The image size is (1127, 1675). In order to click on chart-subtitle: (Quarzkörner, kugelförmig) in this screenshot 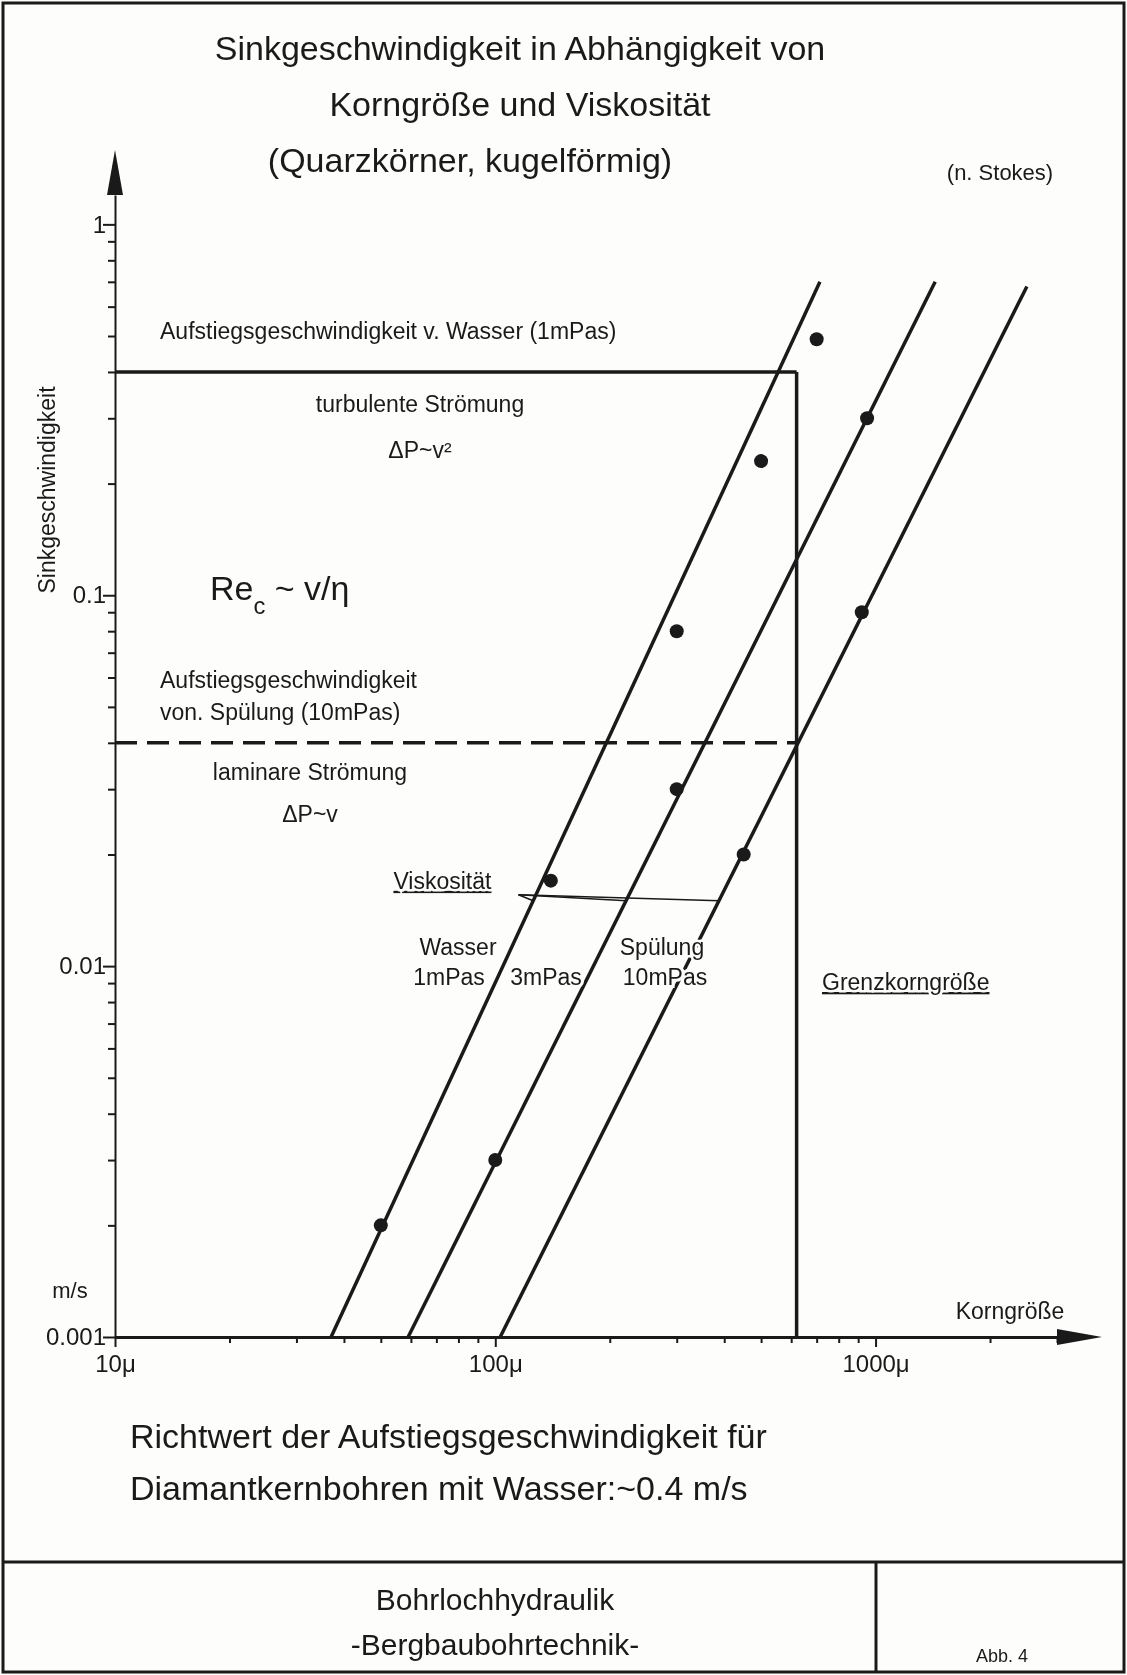, I will do `click(470, 160)`.